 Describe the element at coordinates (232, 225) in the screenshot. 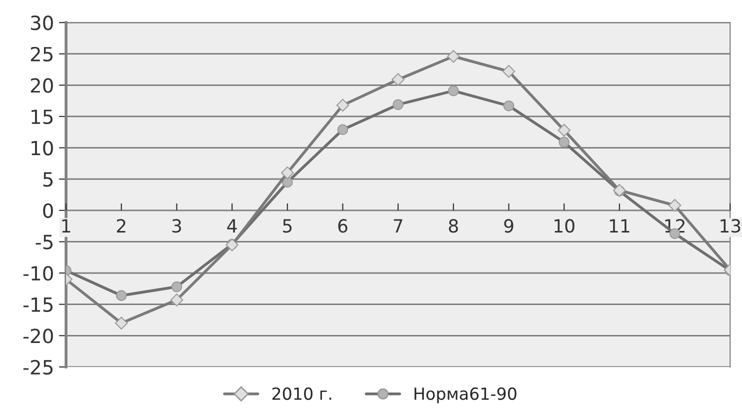

I see `x-tick-label: 4` at that location.